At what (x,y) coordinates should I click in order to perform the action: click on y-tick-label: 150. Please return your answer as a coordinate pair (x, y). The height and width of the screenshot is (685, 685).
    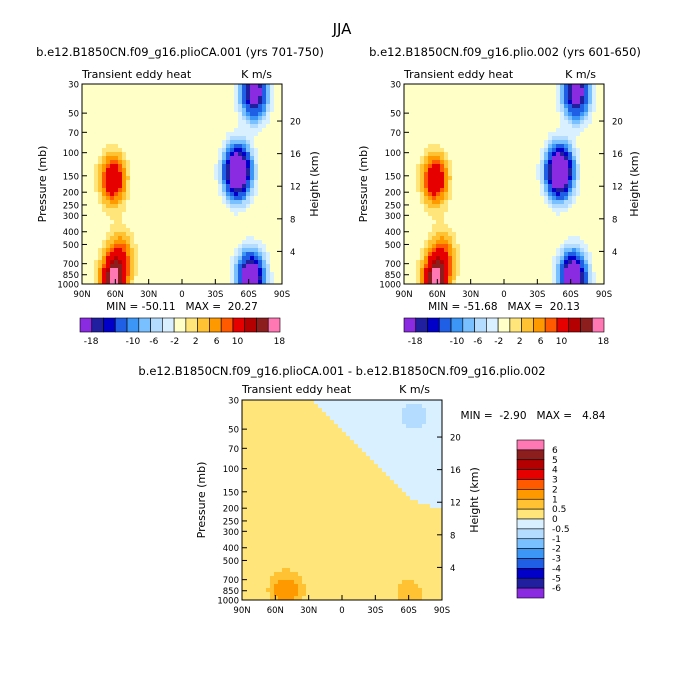
    Looking at the image, I should click on (71, 177).